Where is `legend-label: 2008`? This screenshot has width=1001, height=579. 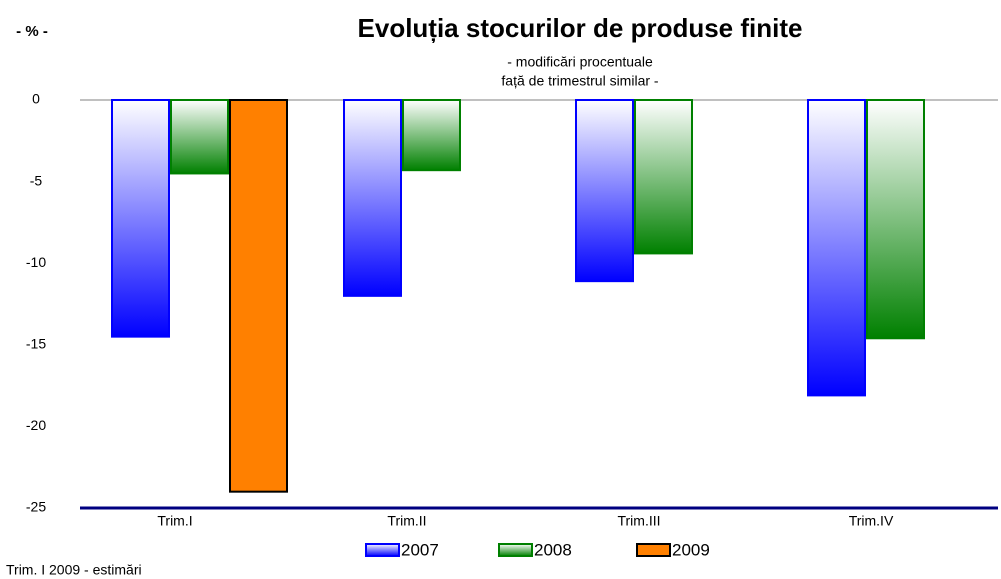 legend-label: 2008 is located at coordinates (553, 549).